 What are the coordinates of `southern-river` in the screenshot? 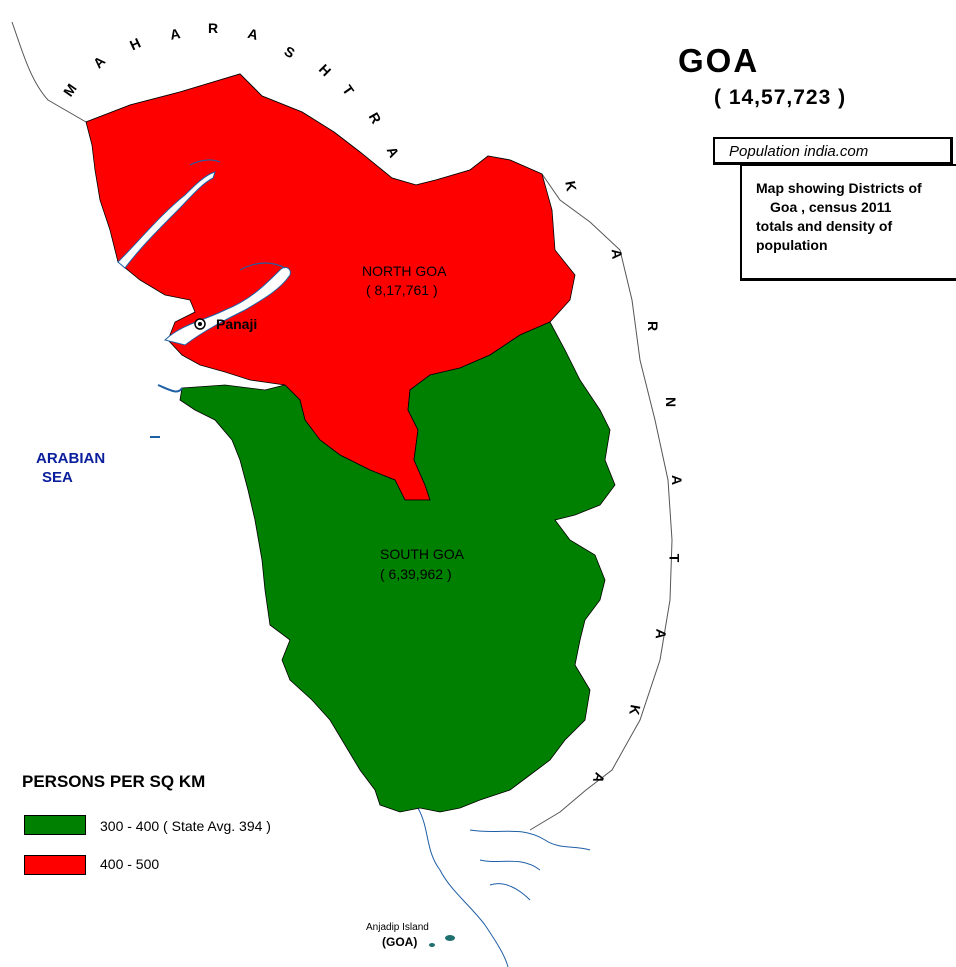 It's located at (530, 865).